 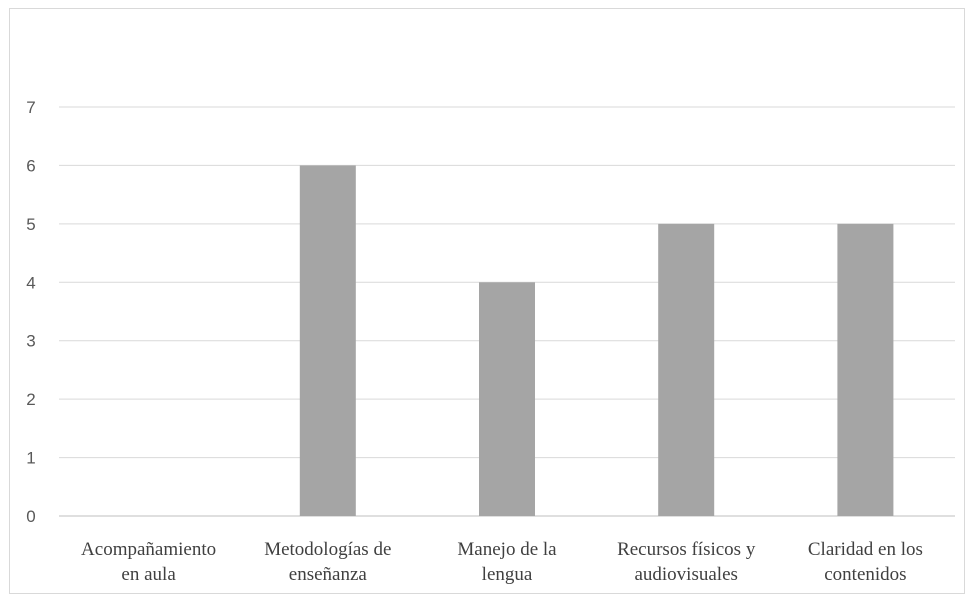 I want to click on category-label-line: enseñanza, so click(x=328, y=574).